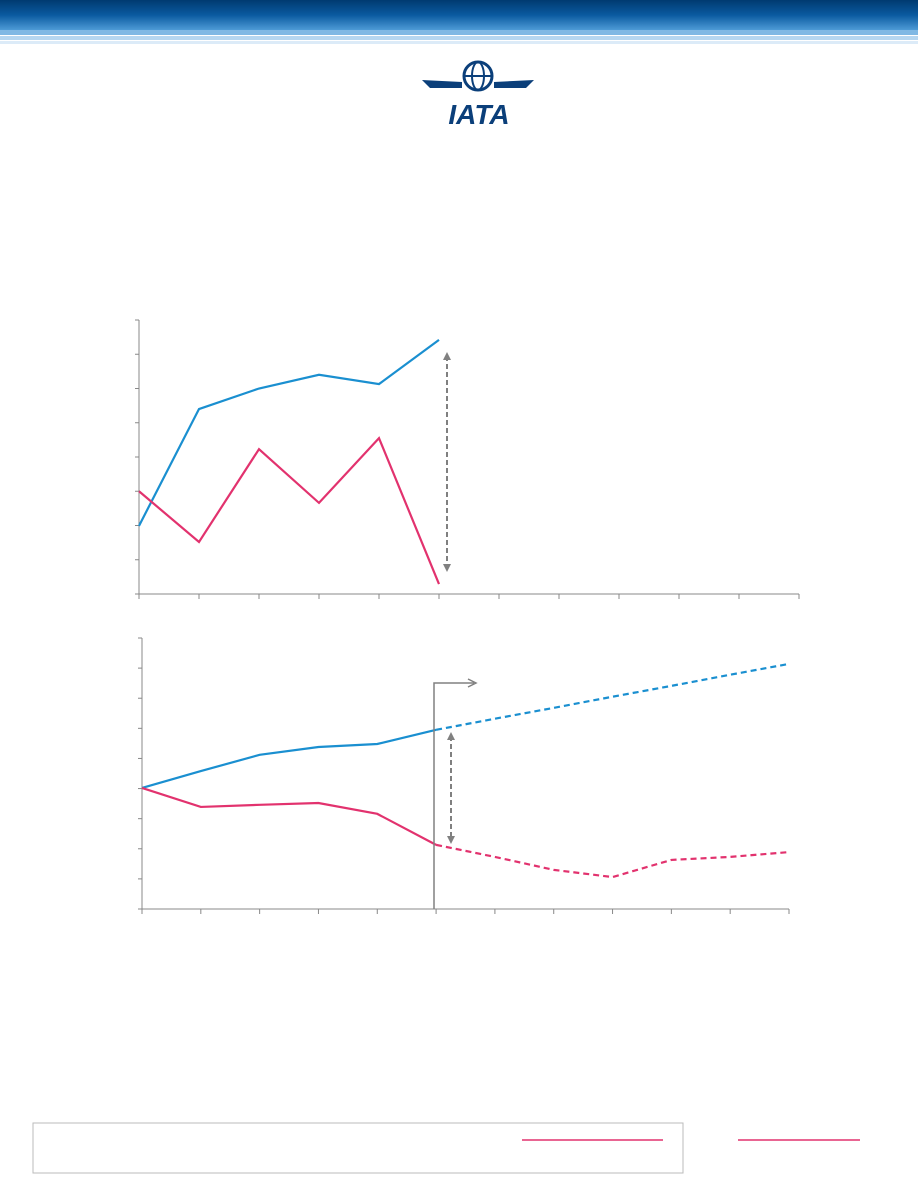 The image size is (918, 1188). Describe the element at coordinates (446, 1148) in the screenshot. I see `footer-box` at that location.